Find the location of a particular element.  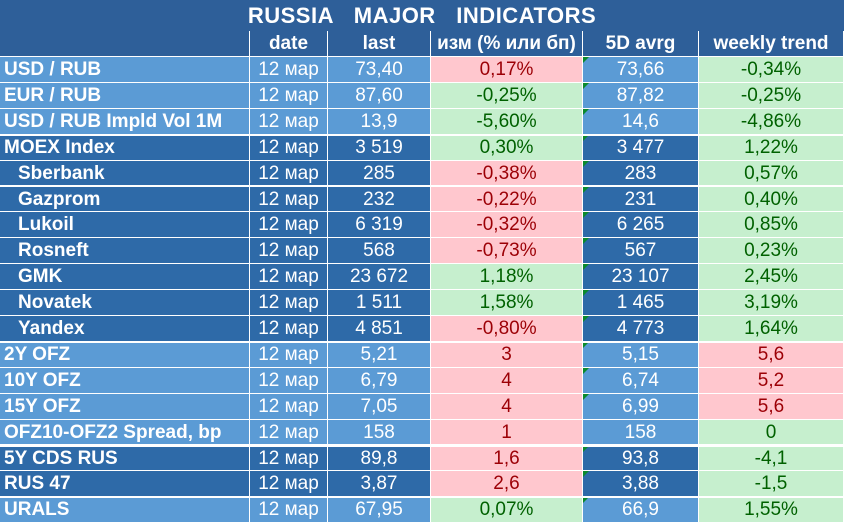

row-5d-avg: 14,6 is located at coordinates (641, 121).